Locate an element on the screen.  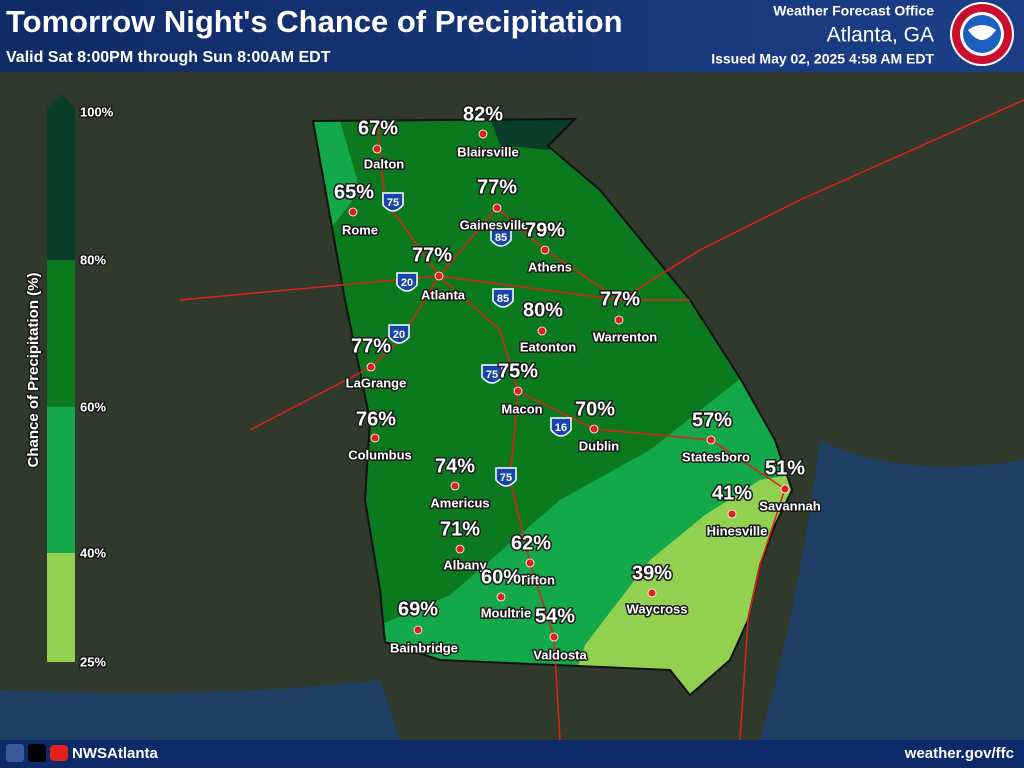
legend-tick: 25% is located at coordinates (93, 661).